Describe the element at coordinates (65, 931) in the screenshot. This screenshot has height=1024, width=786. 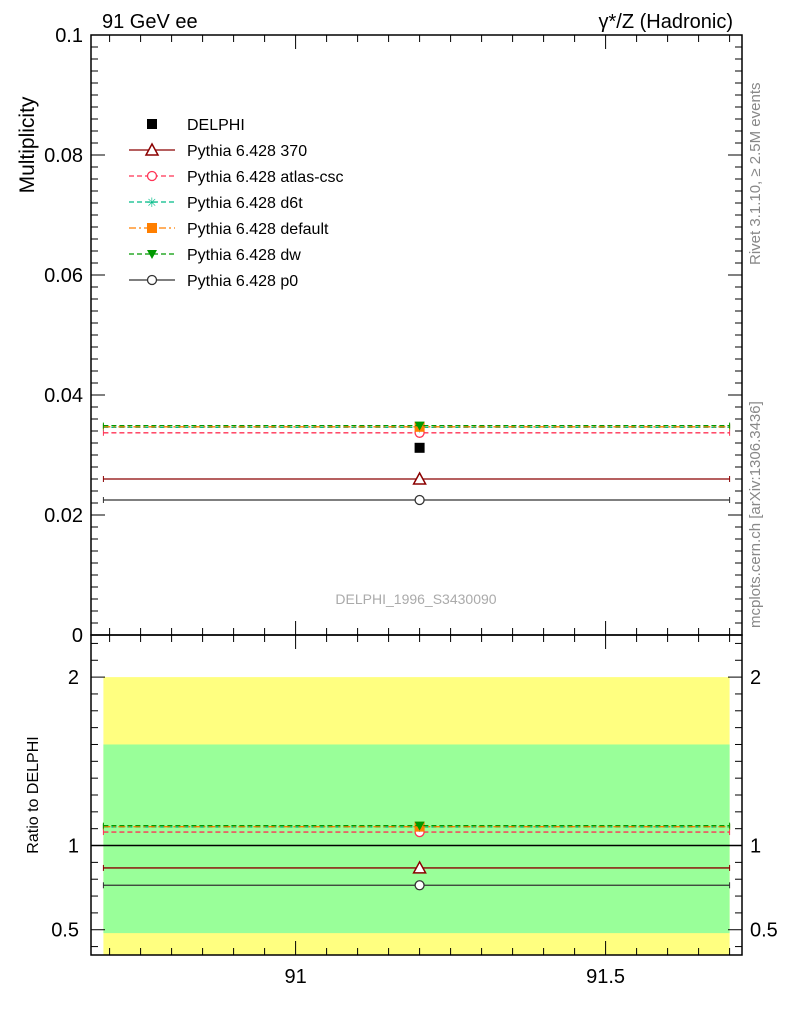
I see `ratio-ytick-label-0: 0.5` at that location.